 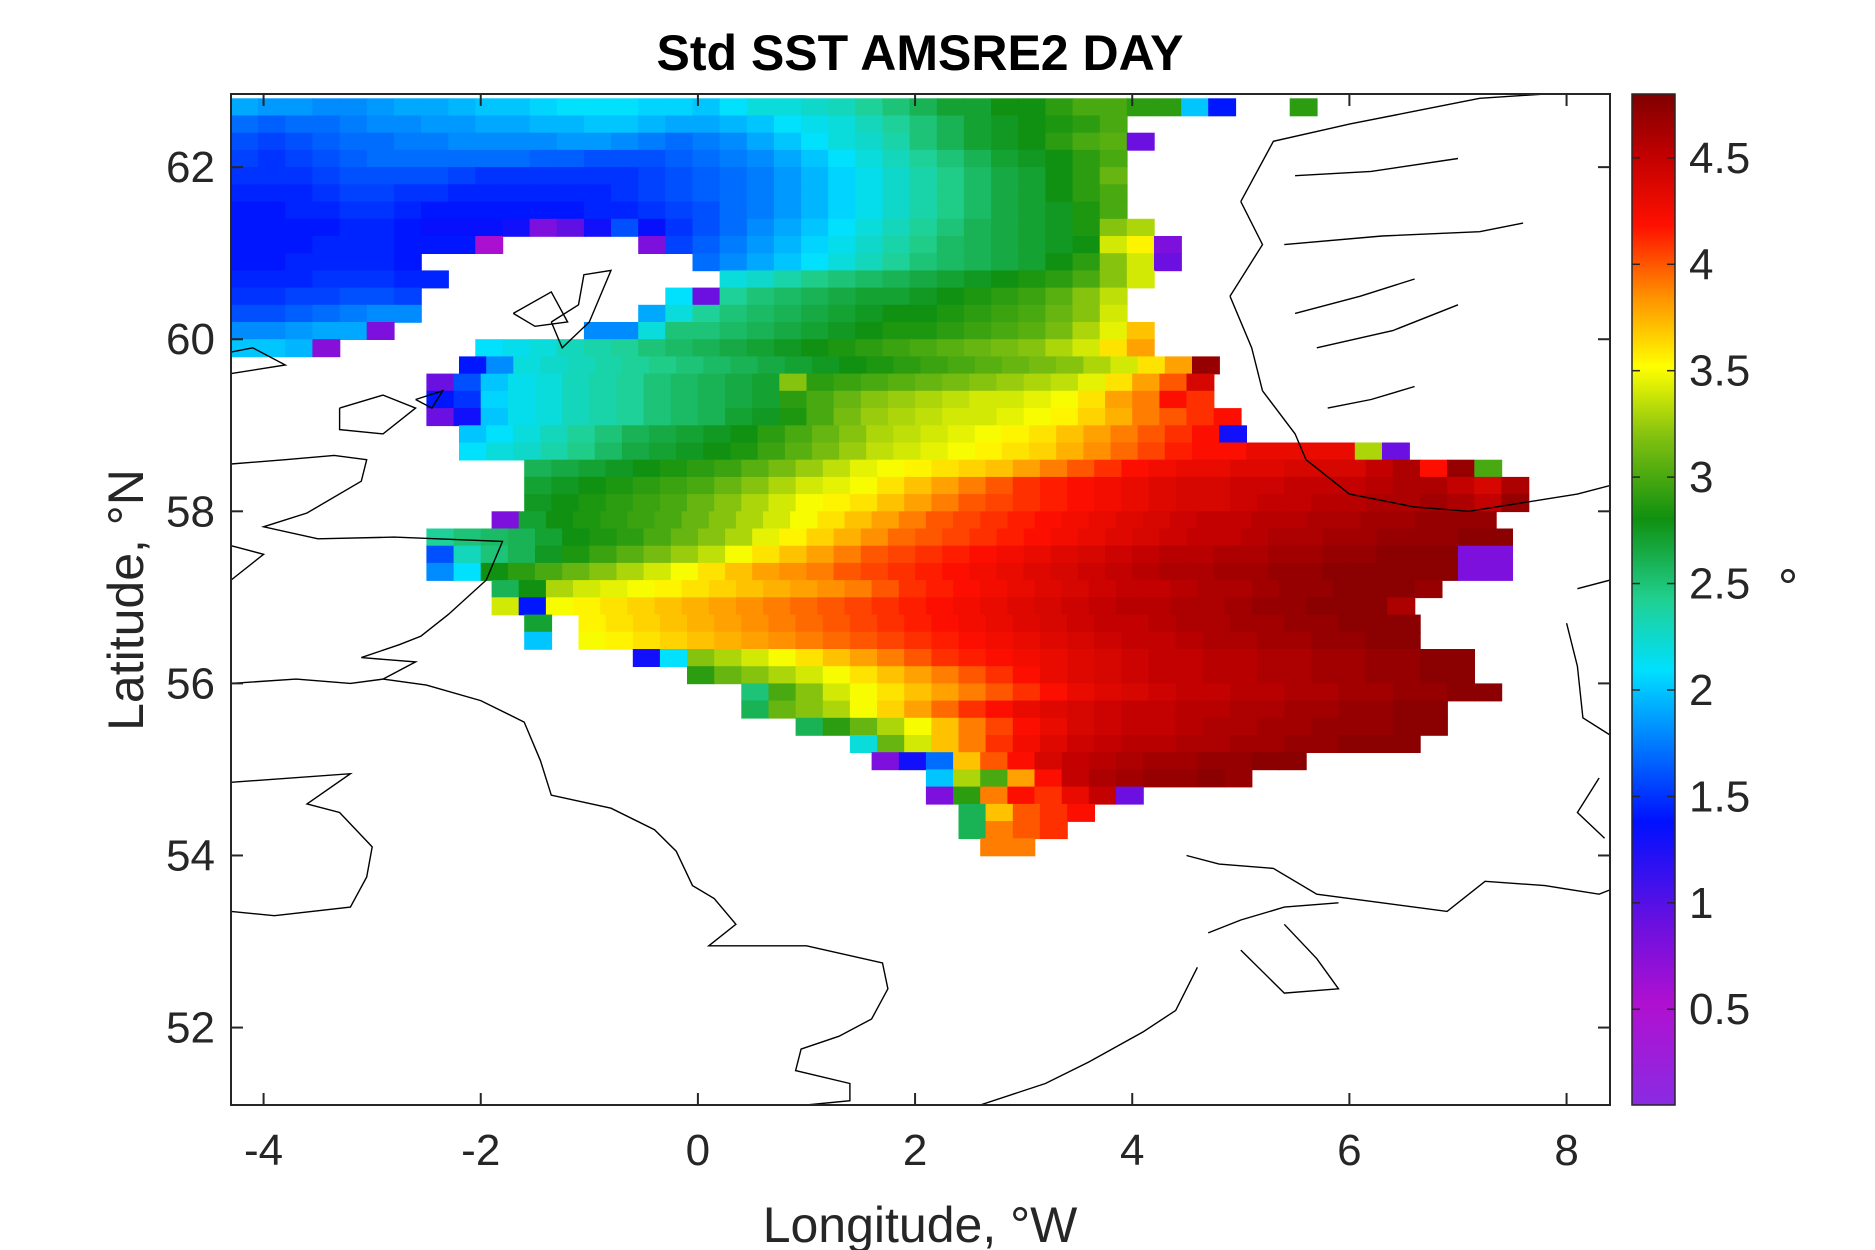 I want to click on x-tick-label: -2, so click(x=480, y=1150).